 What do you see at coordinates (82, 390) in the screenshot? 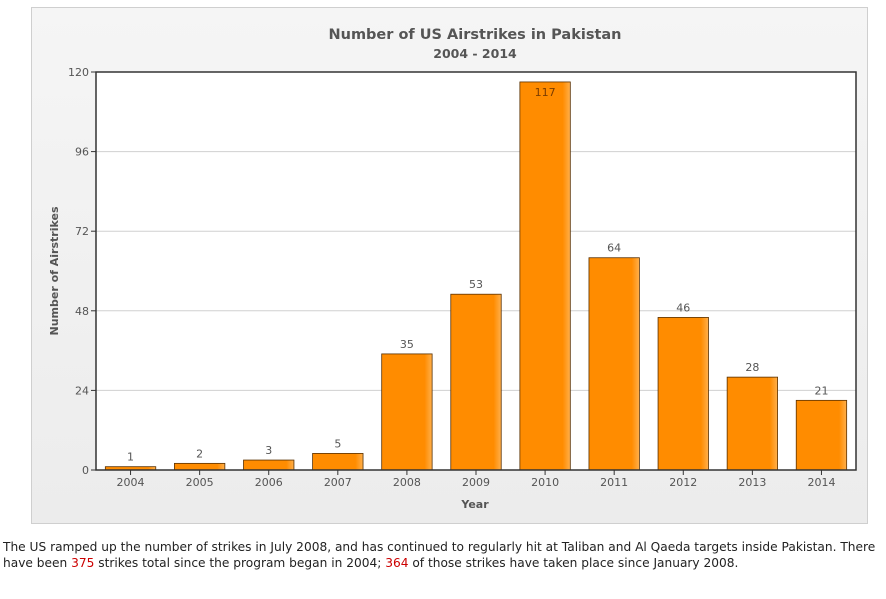
I see `y-tick-label: 24` at bounding box center [82, 390].